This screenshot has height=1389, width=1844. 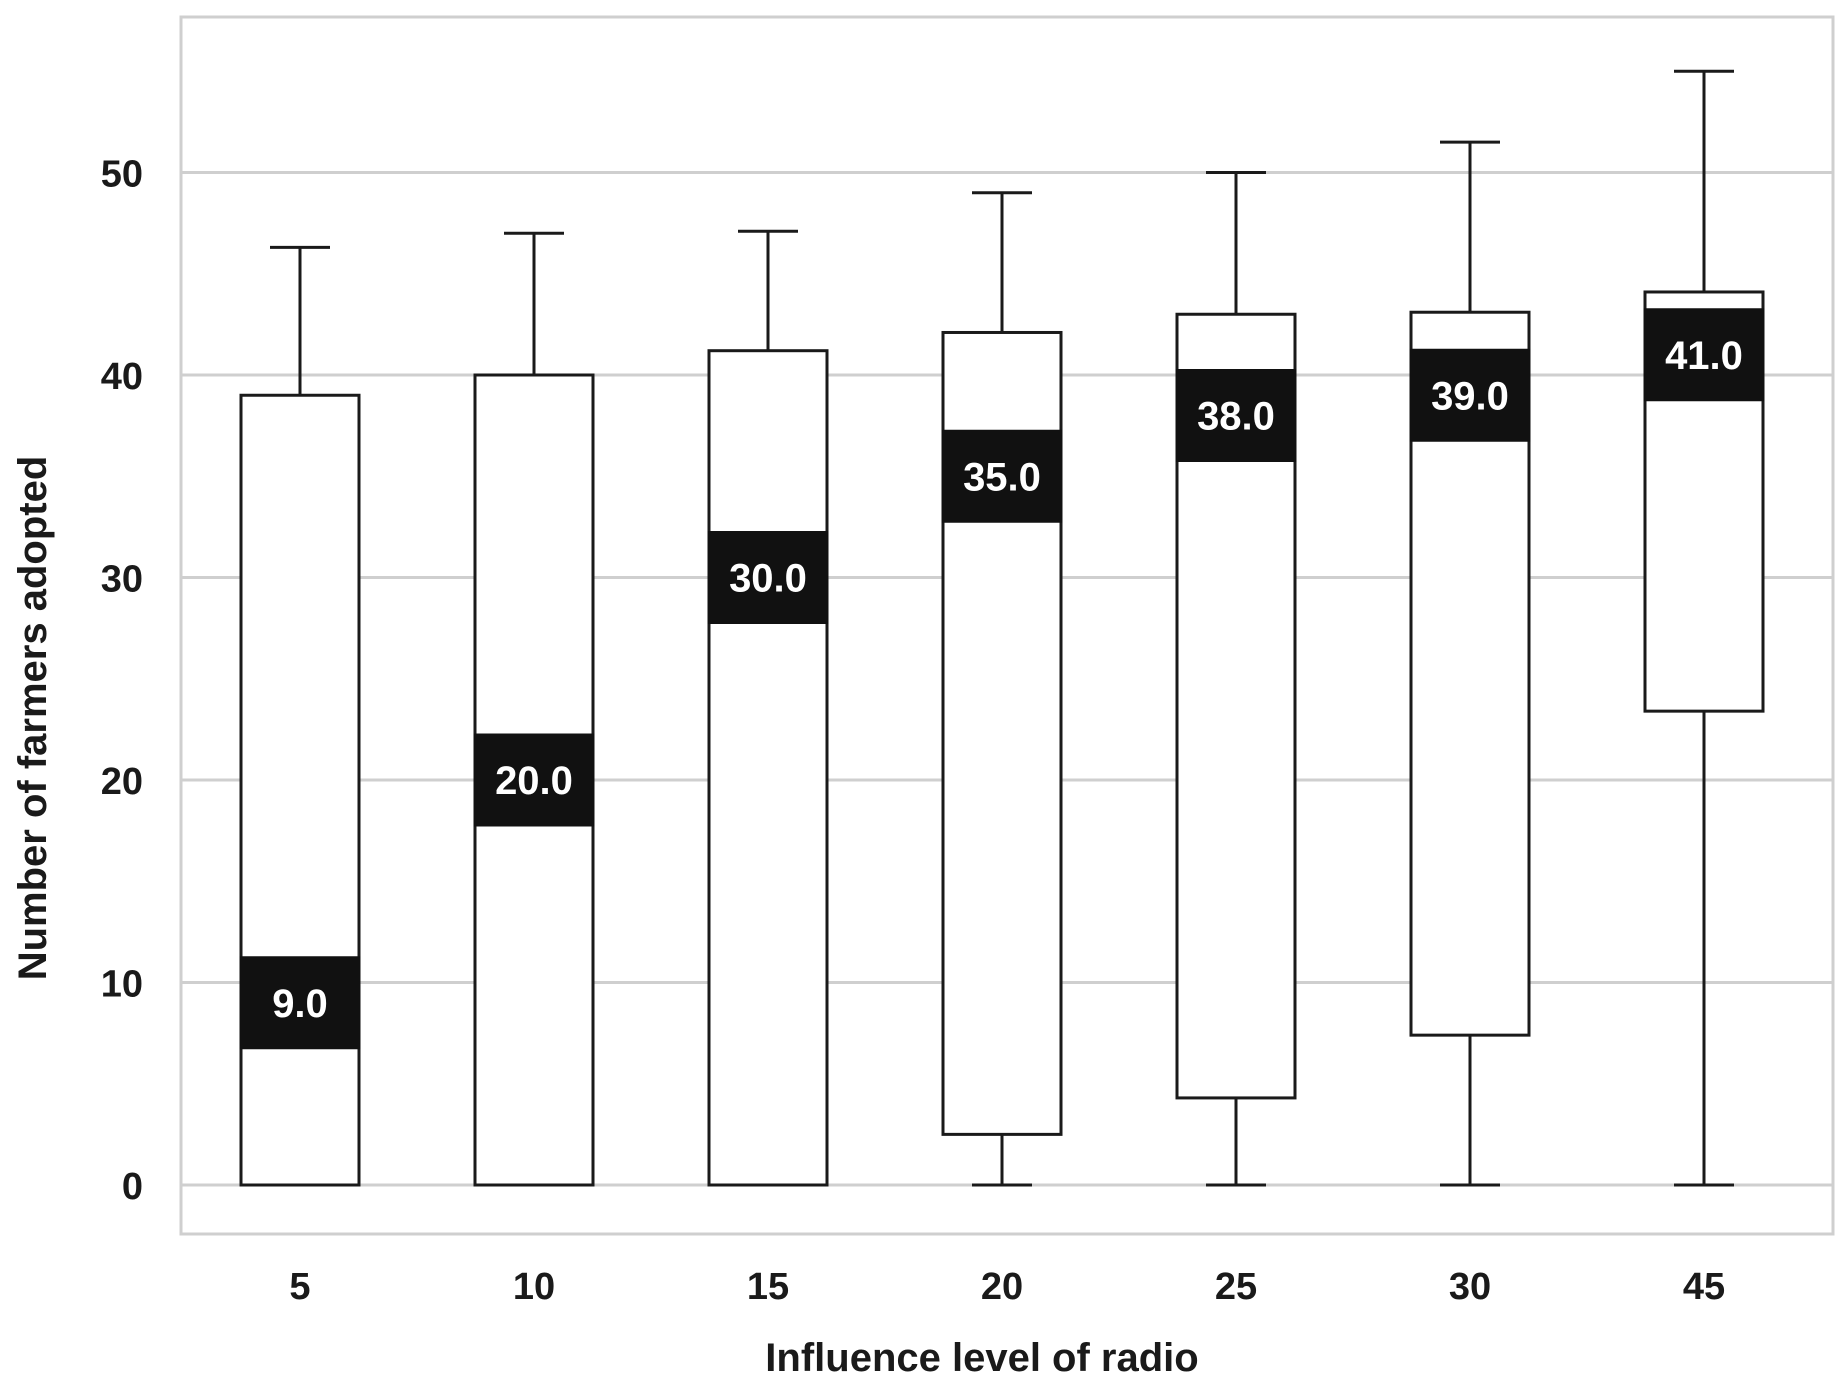 I want to click on median-label: 20.0, so click(x=534, y=781).